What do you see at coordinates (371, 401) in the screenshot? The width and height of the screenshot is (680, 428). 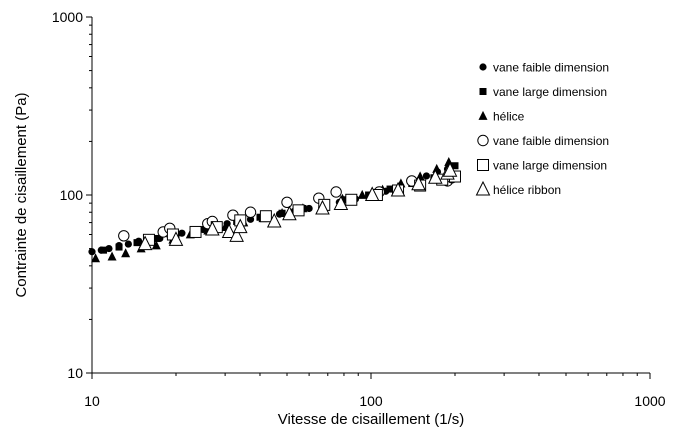 I see `x-tick-label: 100` at bounding box center [371, 401].